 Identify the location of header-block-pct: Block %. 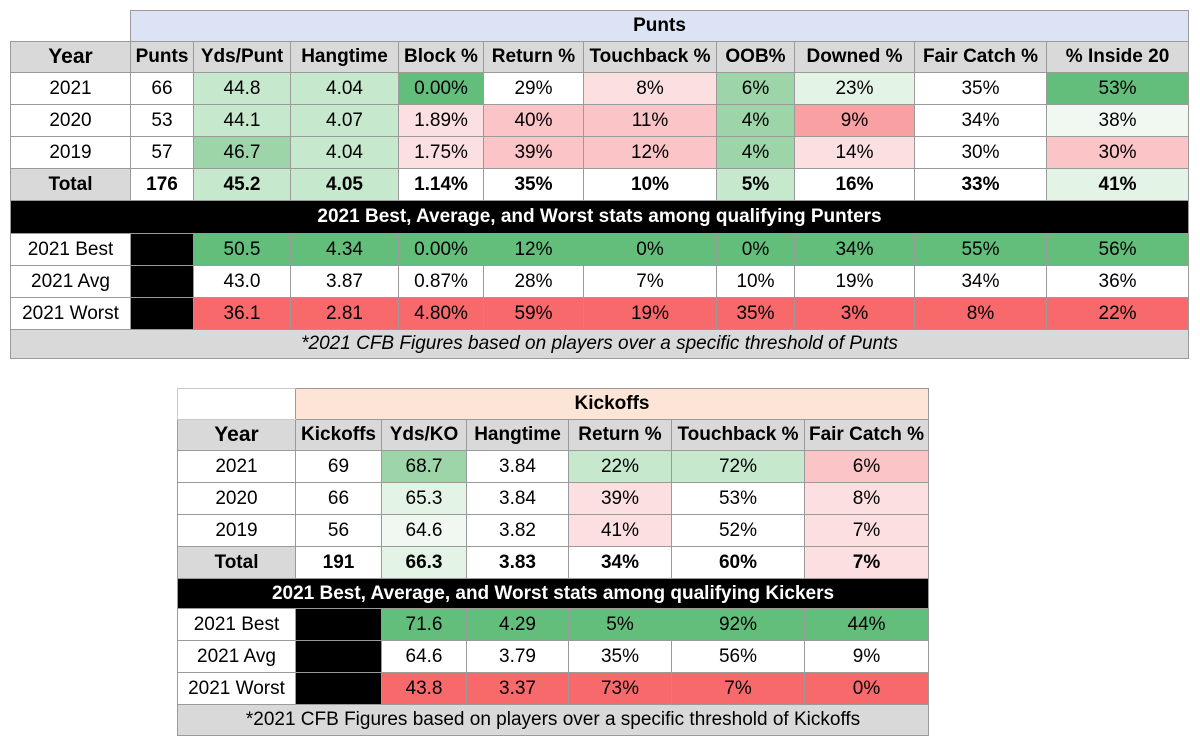
(441, 57).